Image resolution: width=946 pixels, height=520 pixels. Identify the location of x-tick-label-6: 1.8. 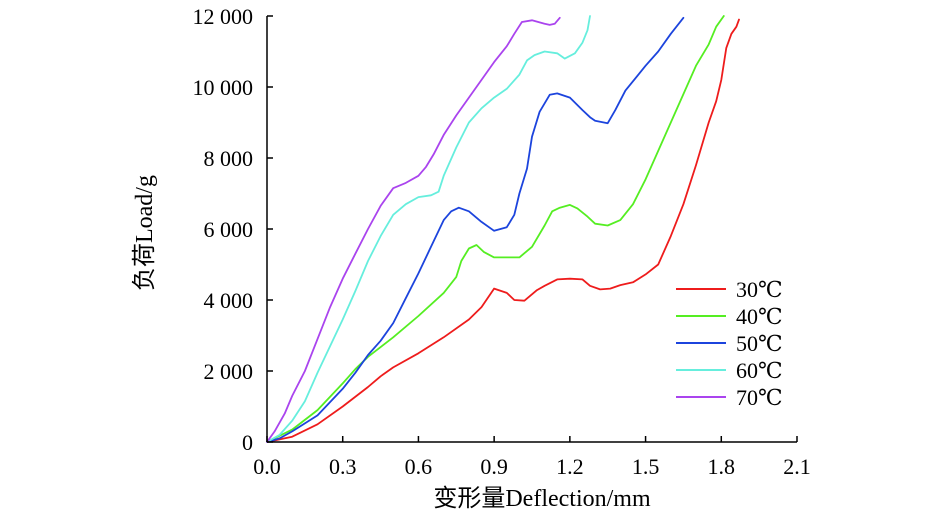
(722, 466).